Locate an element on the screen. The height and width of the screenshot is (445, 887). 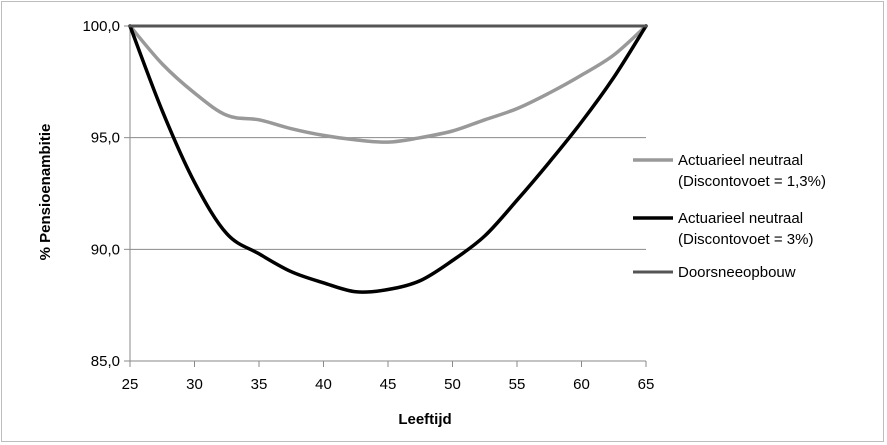
x-tick-label: 60 is located at coordinates (581, 384).